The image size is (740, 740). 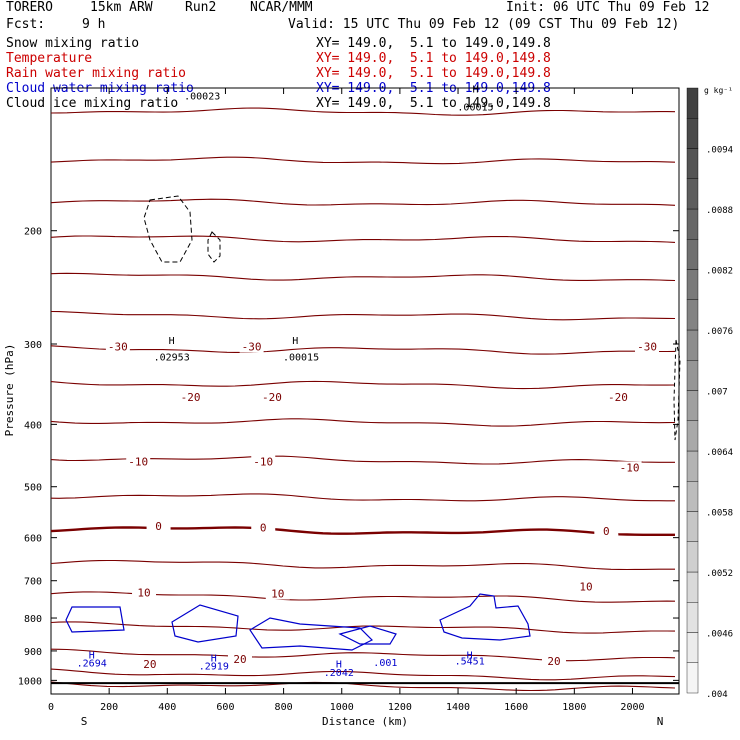 What do you see at coordinates (632, 707) in the screenshot?
I see `x-tick-label: 2000` at bounding box center [632, 707].